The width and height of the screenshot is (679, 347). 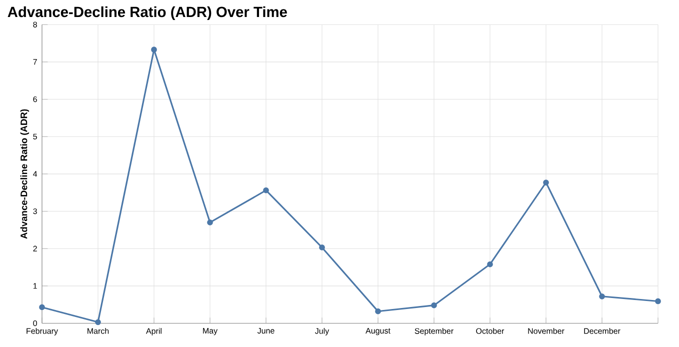 I want to click on x-tick-label: August, so click(x=378, y=332).